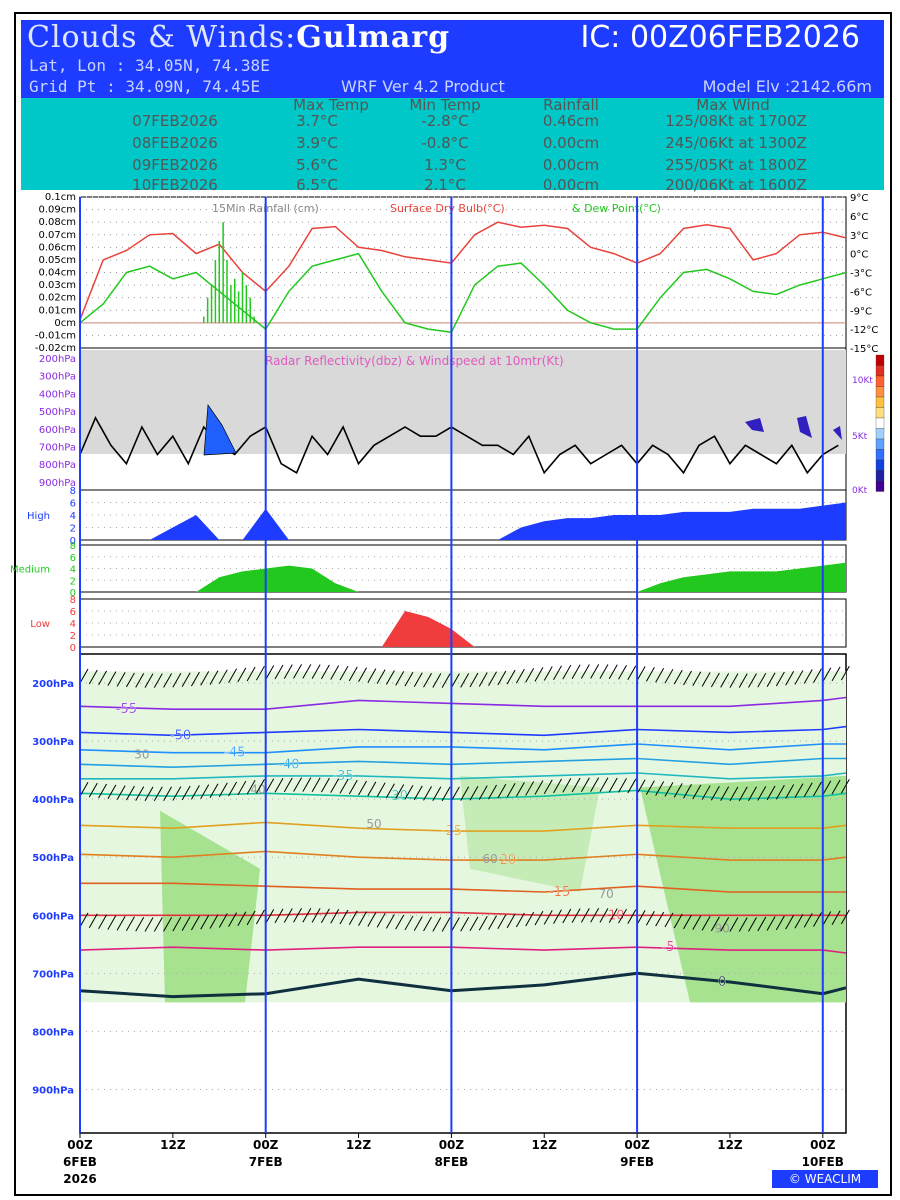 The width and height of the screenshot is (900, 1200). I want to click on col-header-min-temp: Min Temp, so click(445, 105).